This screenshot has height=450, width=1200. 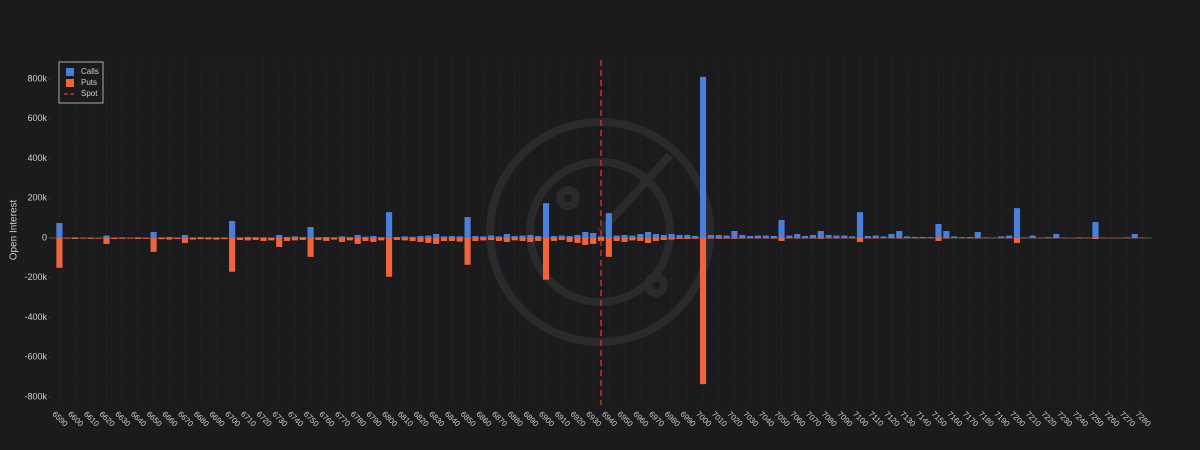 What do you see at coordinates (35, 317) in the screenshot?
I see `y-tick-label: -400k` at bounding box center [35, 317].